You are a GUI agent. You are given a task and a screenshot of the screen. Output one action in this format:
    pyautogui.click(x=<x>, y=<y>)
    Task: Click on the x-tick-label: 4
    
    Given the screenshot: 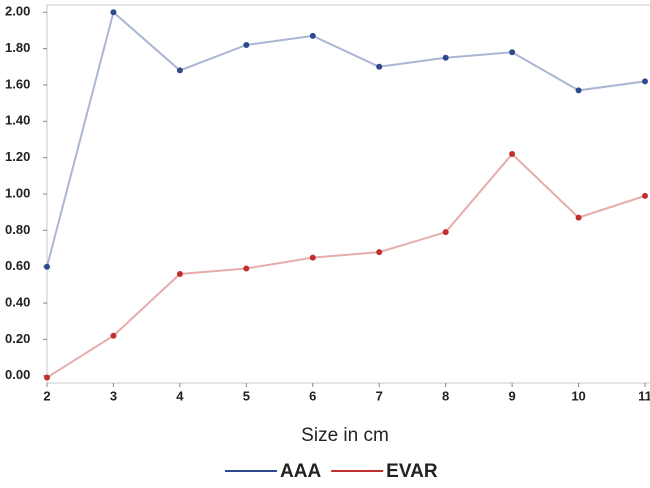 What is the action you would take?
    pyautogui.click(x=180, y=395)
    